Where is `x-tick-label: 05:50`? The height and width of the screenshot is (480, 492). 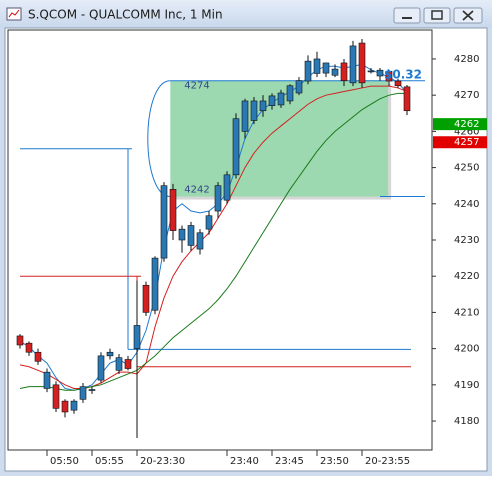
x-tick-label: 05:50 is located at coordinates (64, 461).